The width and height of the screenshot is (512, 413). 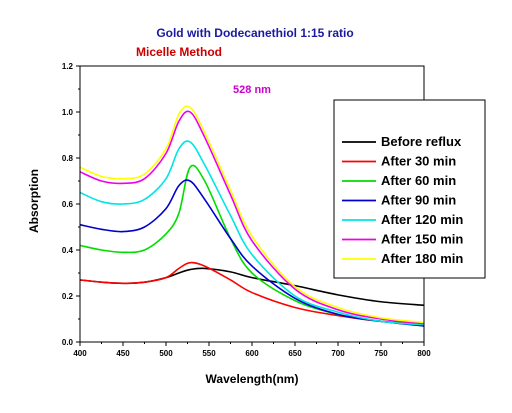 I want to click on y-tick-label: 0.2, so click(x=68, y=296).